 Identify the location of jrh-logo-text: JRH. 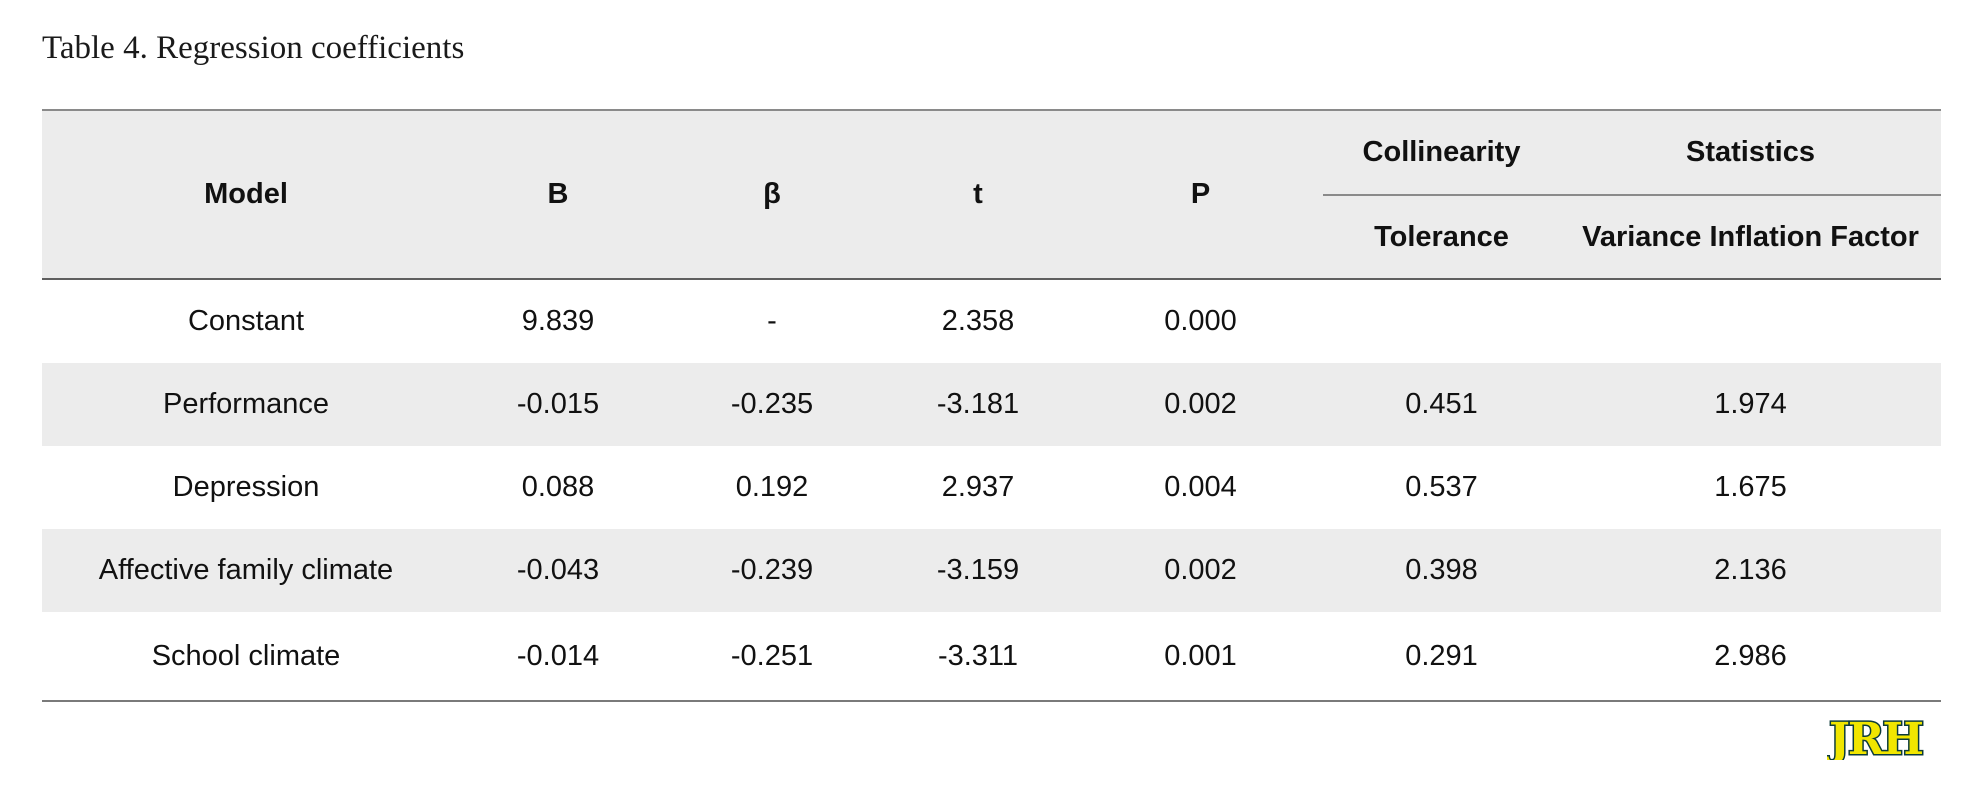
(1874, 738).